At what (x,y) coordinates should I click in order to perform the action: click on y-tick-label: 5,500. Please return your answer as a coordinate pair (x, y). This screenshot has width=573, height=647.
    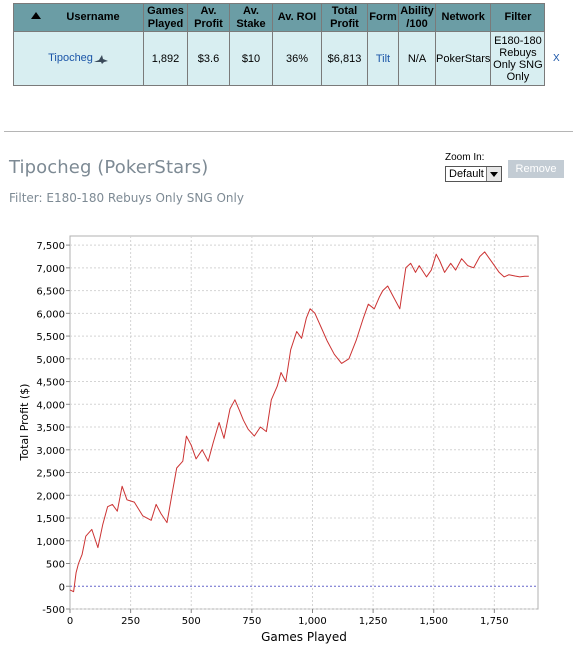
    Looking at the image, I should click on (50, 337).